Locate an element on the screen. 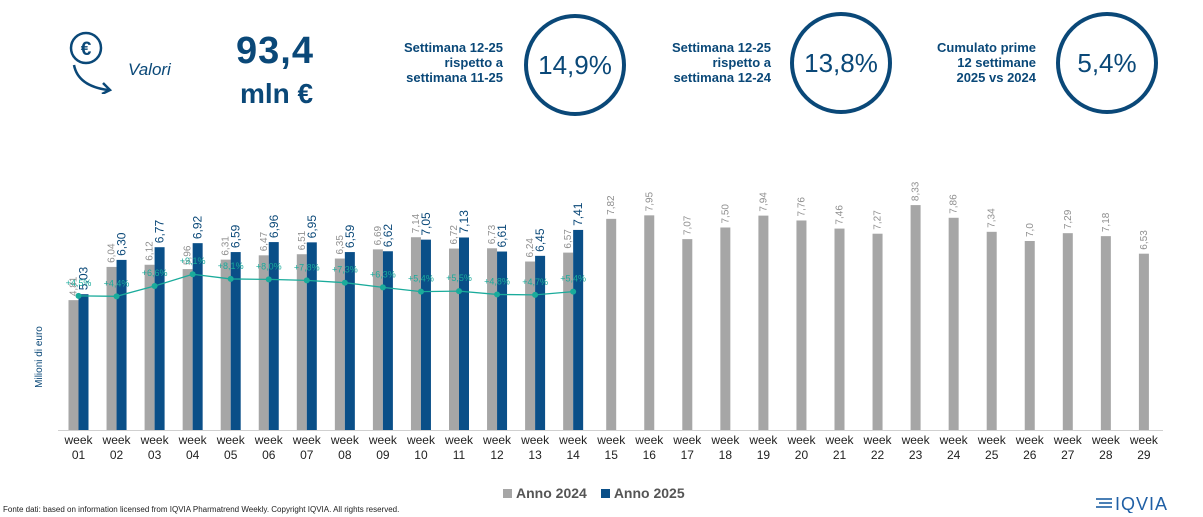 The image size is (1203, 517). x-tick-label: 10 is located at coordinates (421, 455).